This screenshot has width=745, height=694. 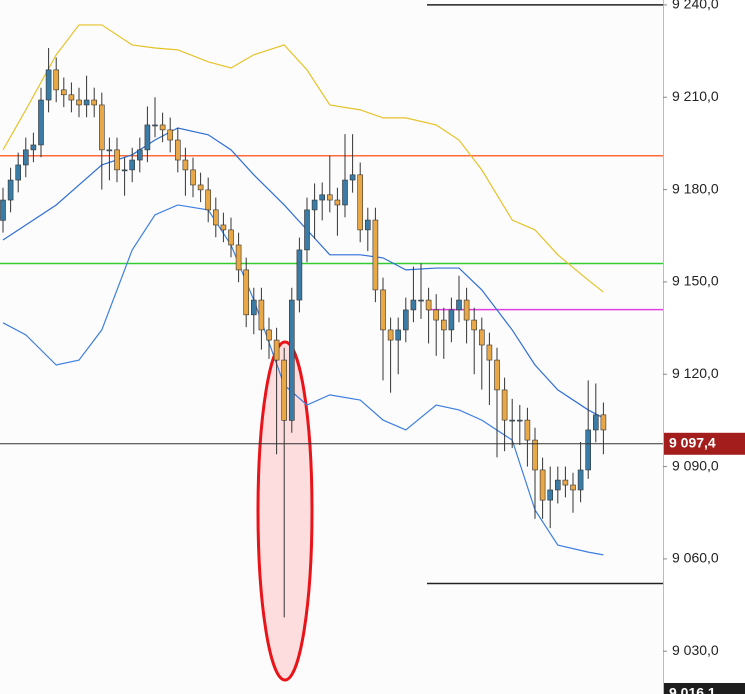 I want to click on bottom-price-box, so click(x=704, y=688).